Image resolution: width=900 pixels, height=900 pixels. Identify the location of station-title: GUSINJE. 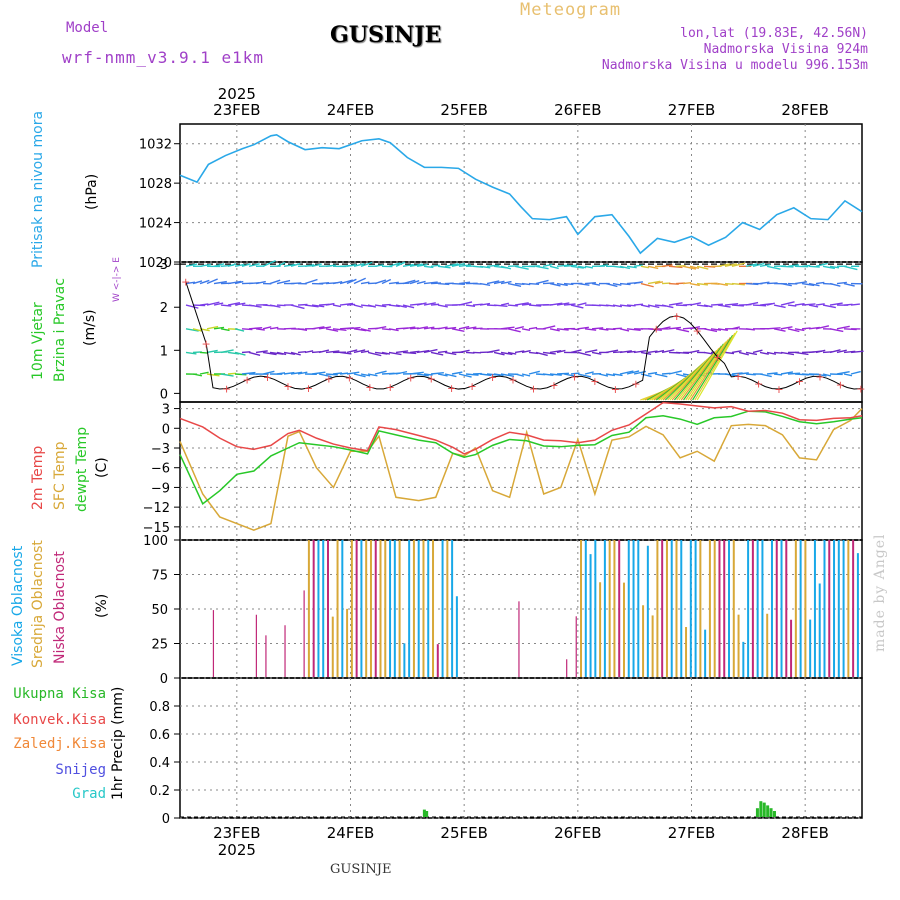
(386, 35).